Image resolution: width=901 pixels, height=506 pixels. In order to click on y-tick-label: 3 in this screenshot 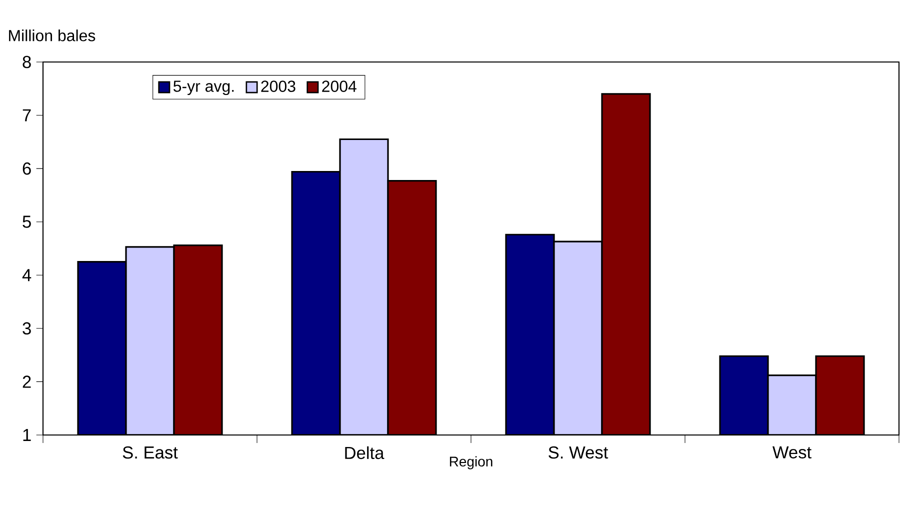, I will do `click(26, 328)`.